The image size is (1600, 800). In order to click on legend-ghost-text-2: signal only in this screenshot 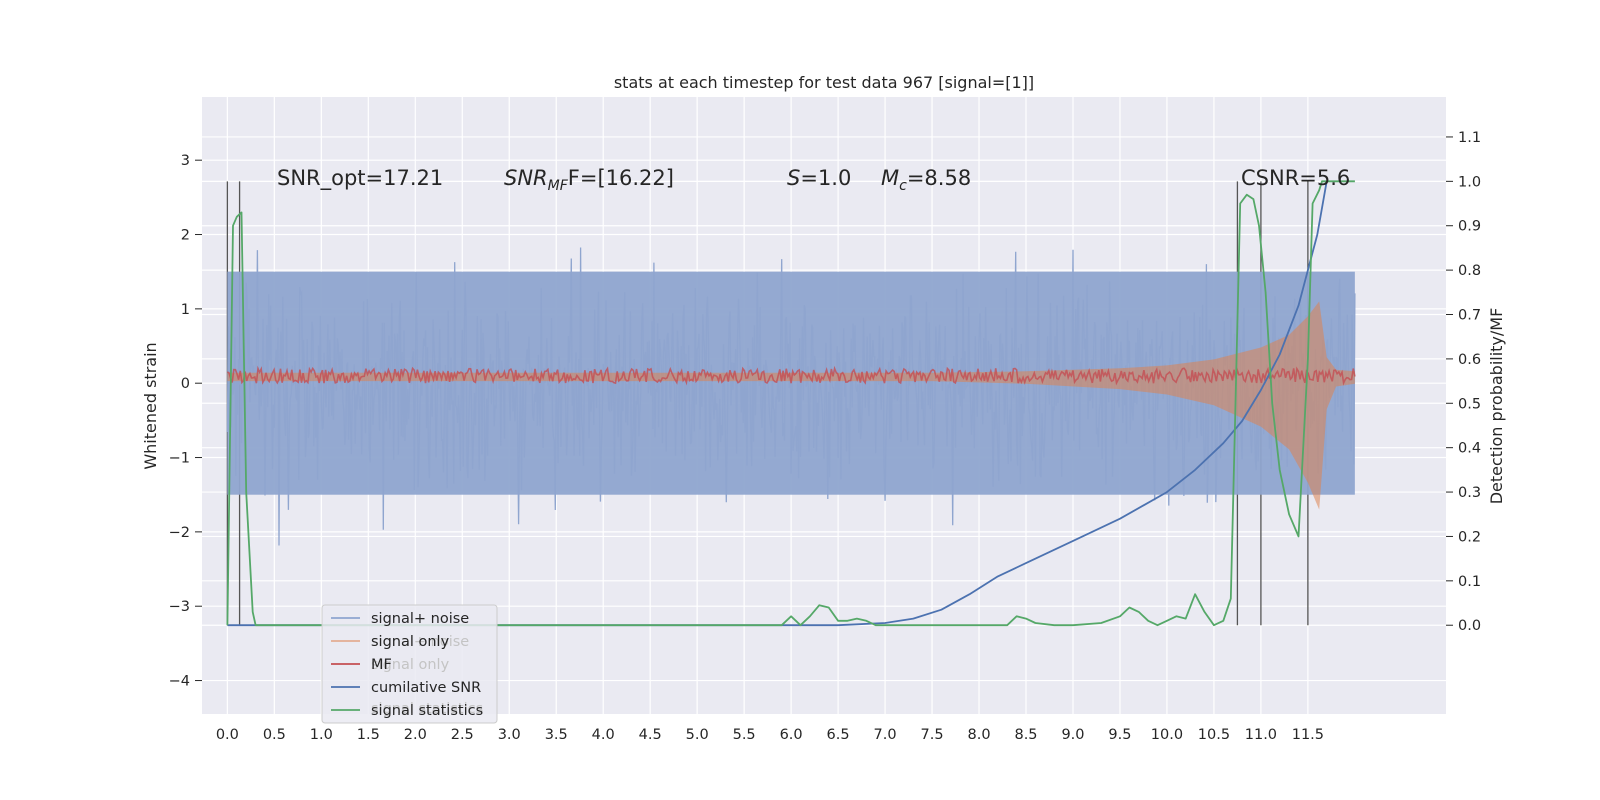, I will do `click(410, 665)`.